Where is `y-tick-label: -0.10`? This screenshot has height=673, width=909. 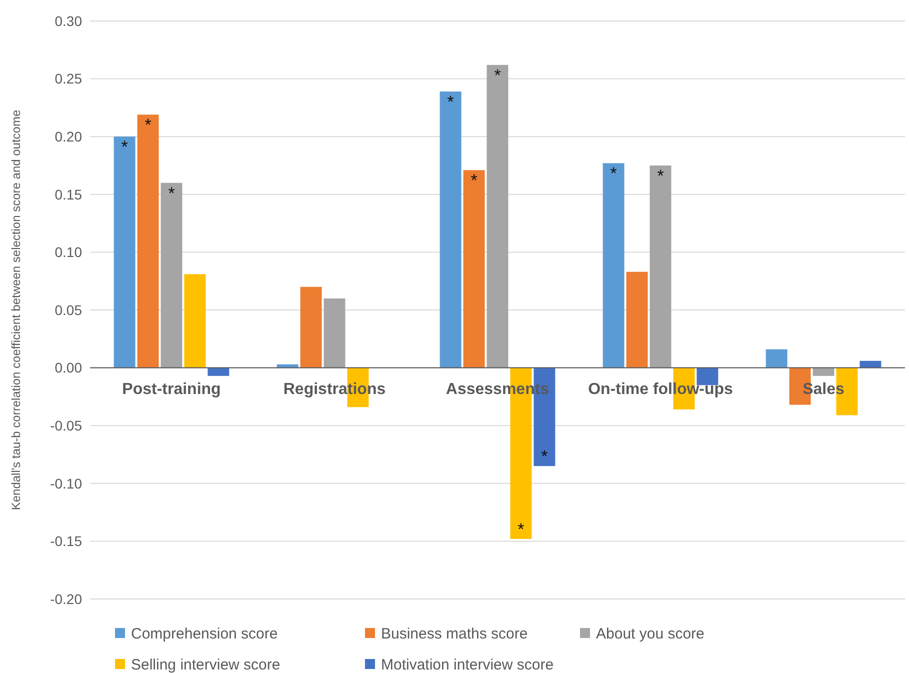
y-tick-label: -0.10 is located at coordinates (66, 483).